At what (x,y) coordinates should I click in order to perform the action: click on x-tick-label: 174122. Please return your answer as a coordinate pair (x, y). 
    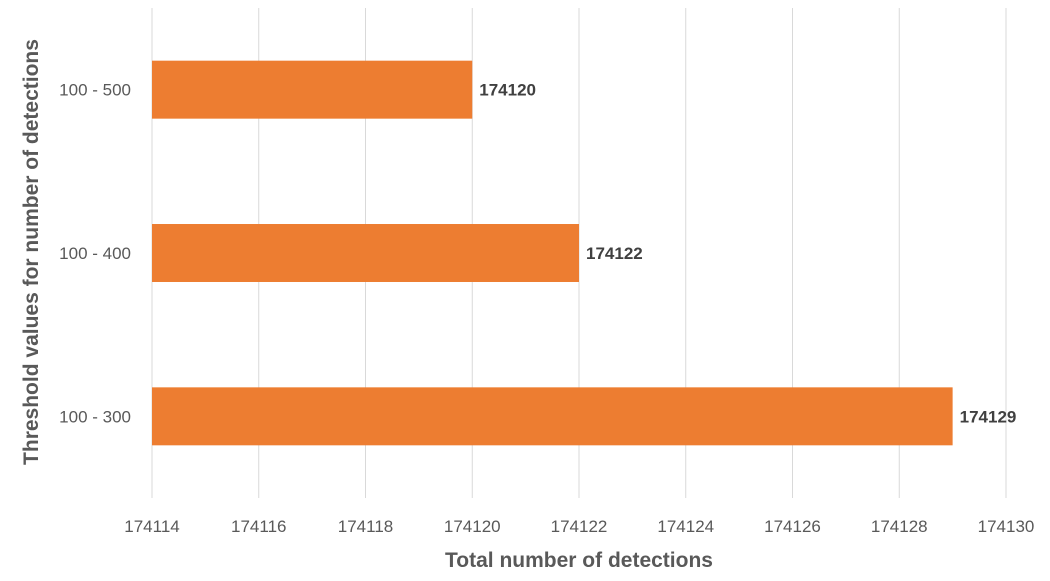
    Looking at the image, I should click on (579, 526).